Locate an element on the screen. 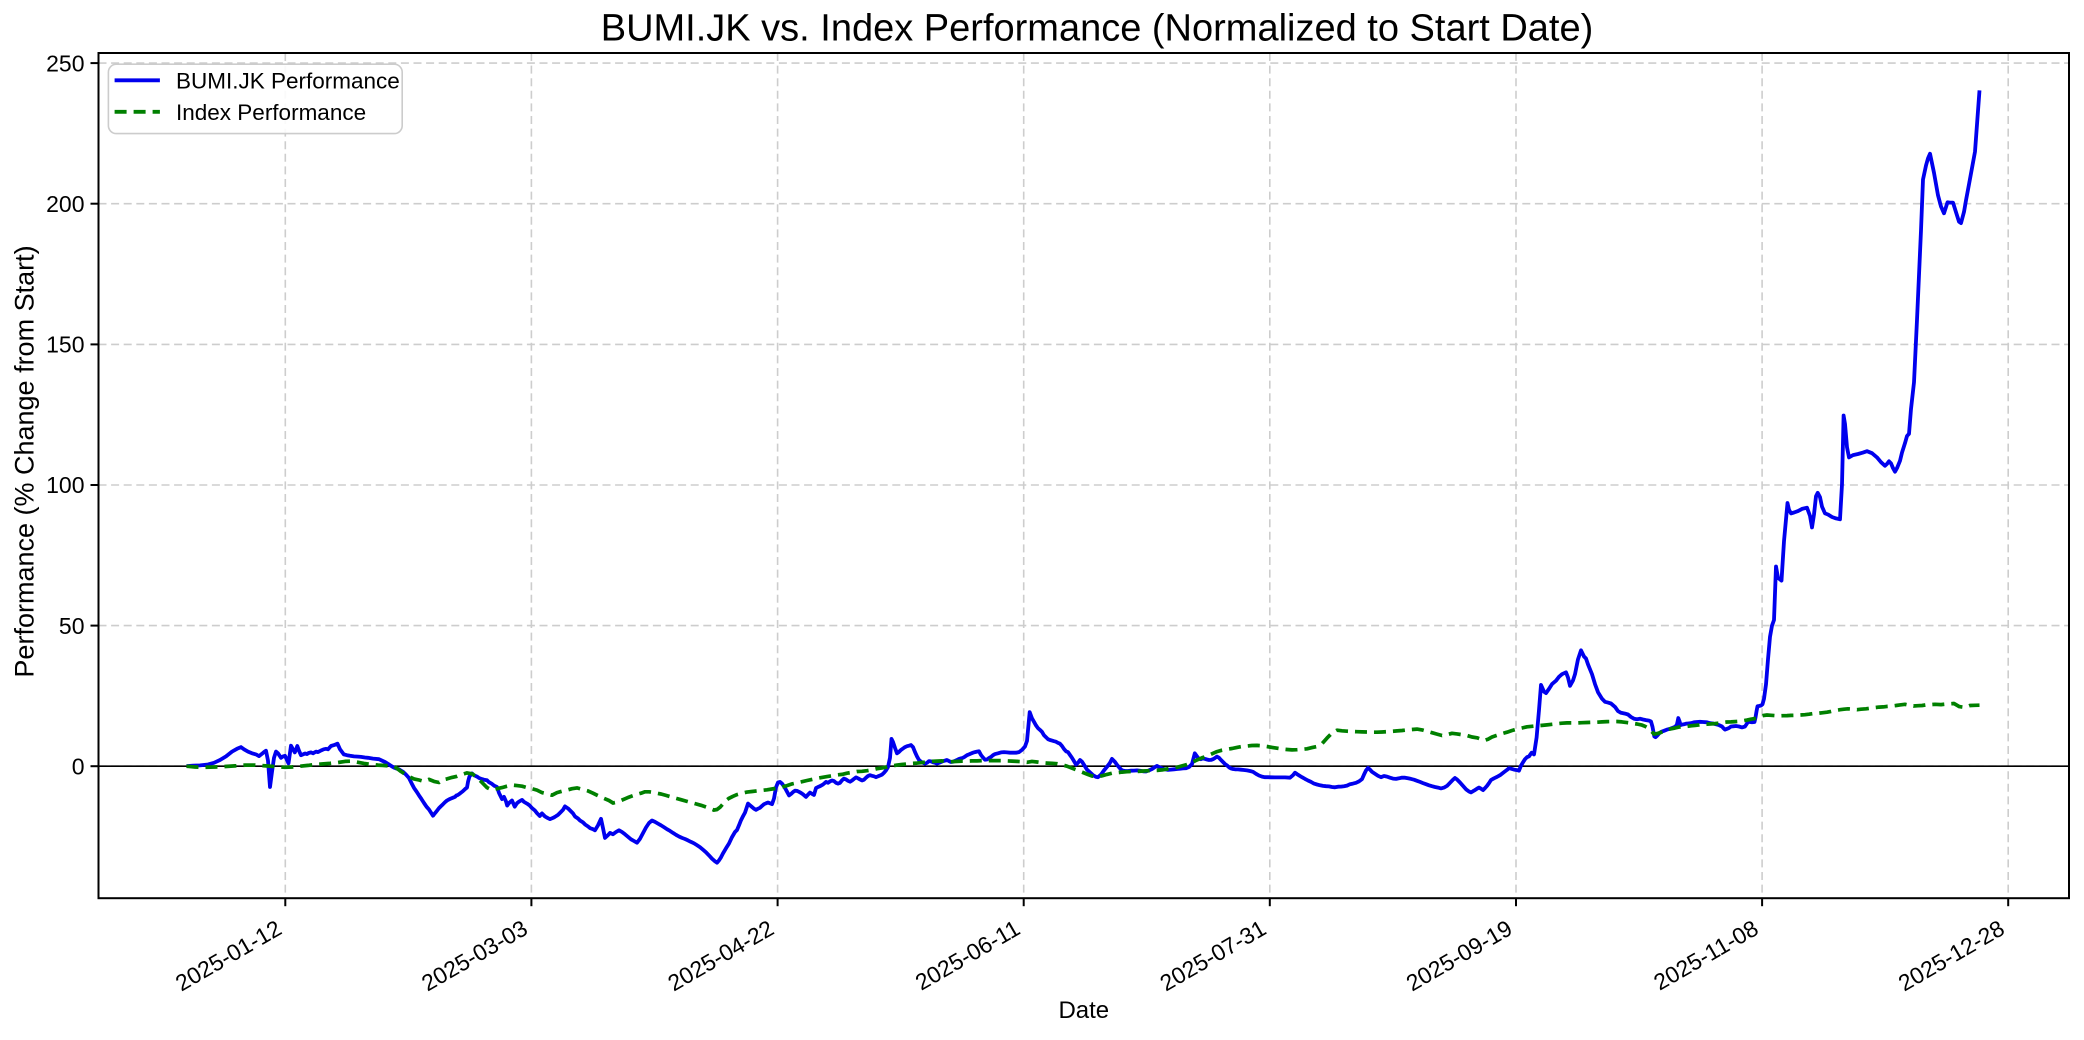 Image resolution: width=2084 pixels, height=1040 pixels. svg-text:Performance (% Change from Sta: Performance (% Change from Start) is located at coordinates (25, 461).